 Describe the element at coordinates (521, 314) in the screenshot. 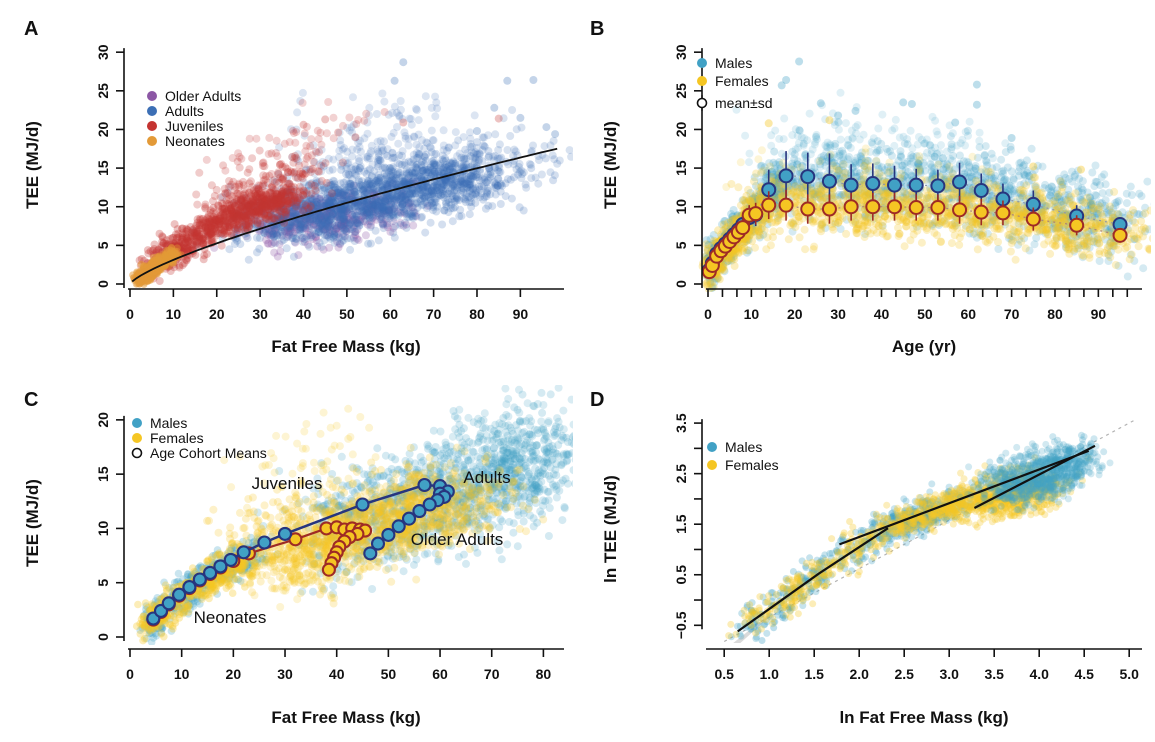

I see `svg-text: 90` at that location.